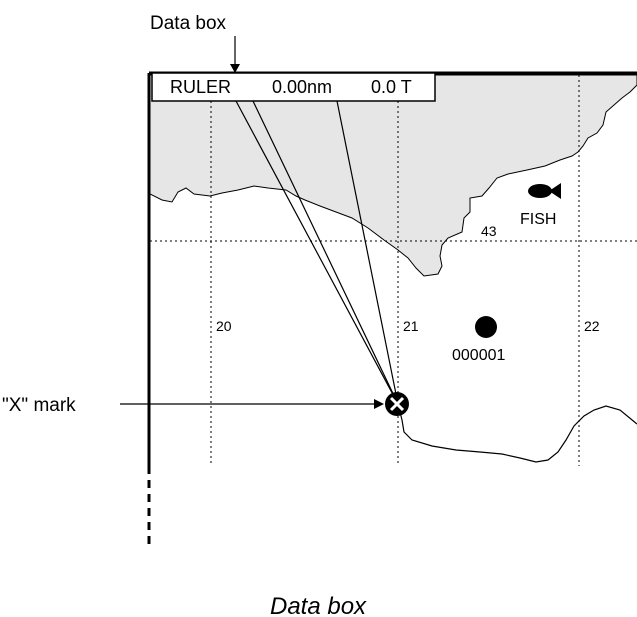 The image size is (637, 617). I want to click on fish-label: FISH, so click(538, 219).